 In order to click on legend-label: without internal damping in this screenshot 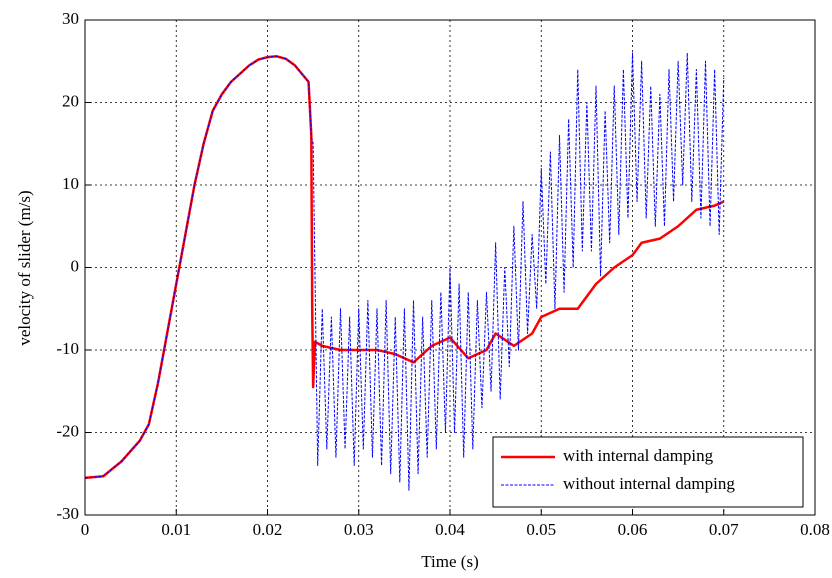, I will do `click(649, 483)`.